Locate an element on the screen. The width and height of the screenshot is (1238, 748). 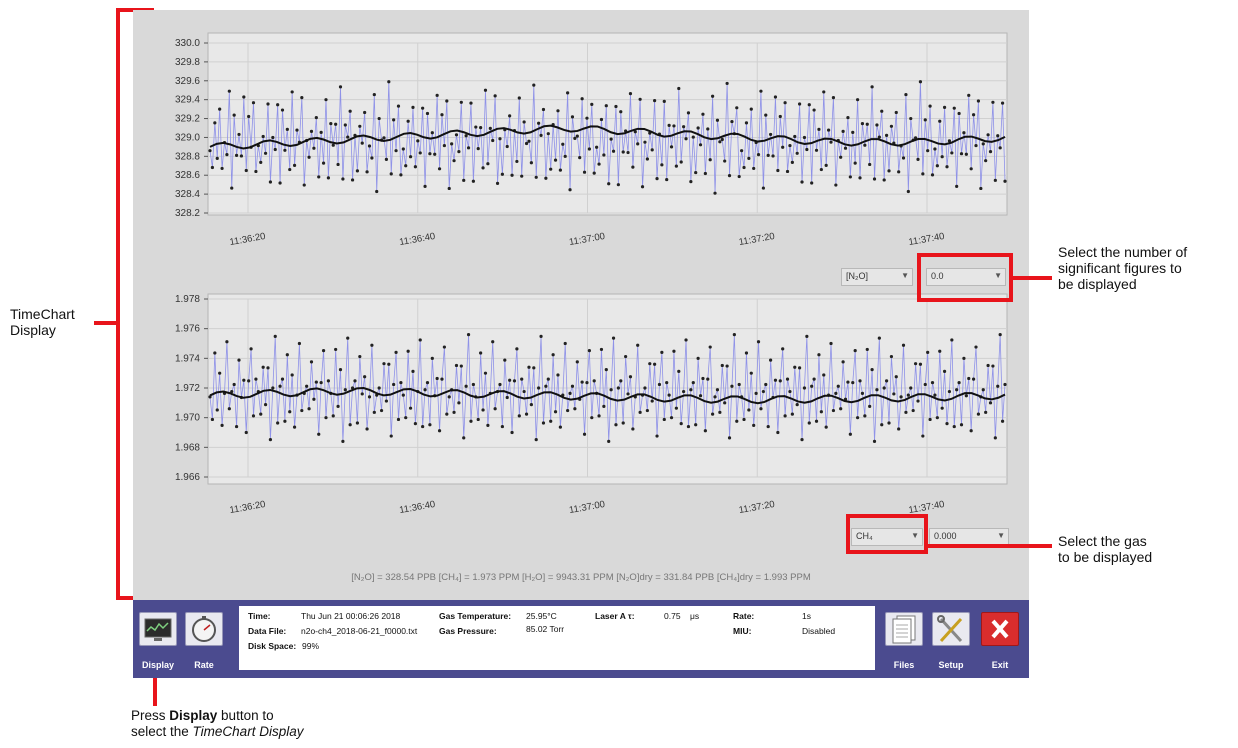
top-species-select: [N₂O] ▼ is located at coordinates (877, 277).